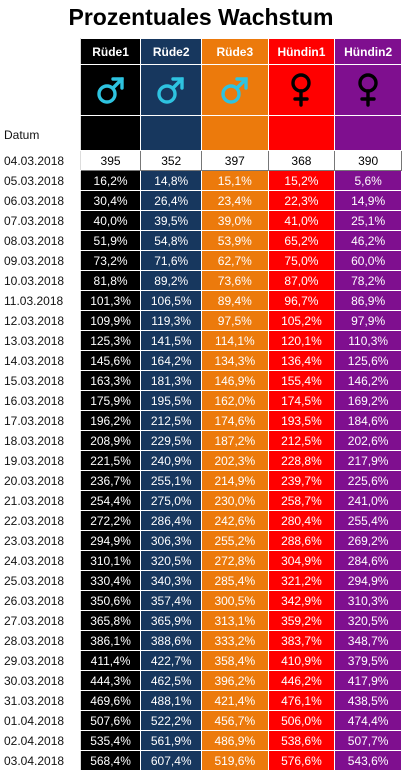 The height and width of the screenshot is (771, 402). Describe the element at coordinates (368, 680) in the screenshot. I see `value-cell: 417,9%` at that location.